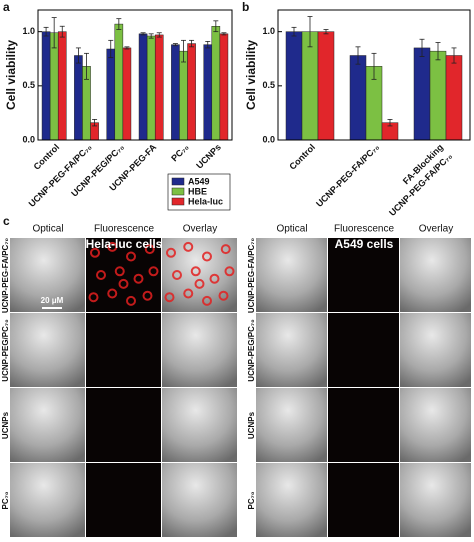 This screenshot has height=542, width=474. What do you see at coordinates (6, 221) in the screenshot?
I see `panel-label: c` at bounding box center [6, 221].